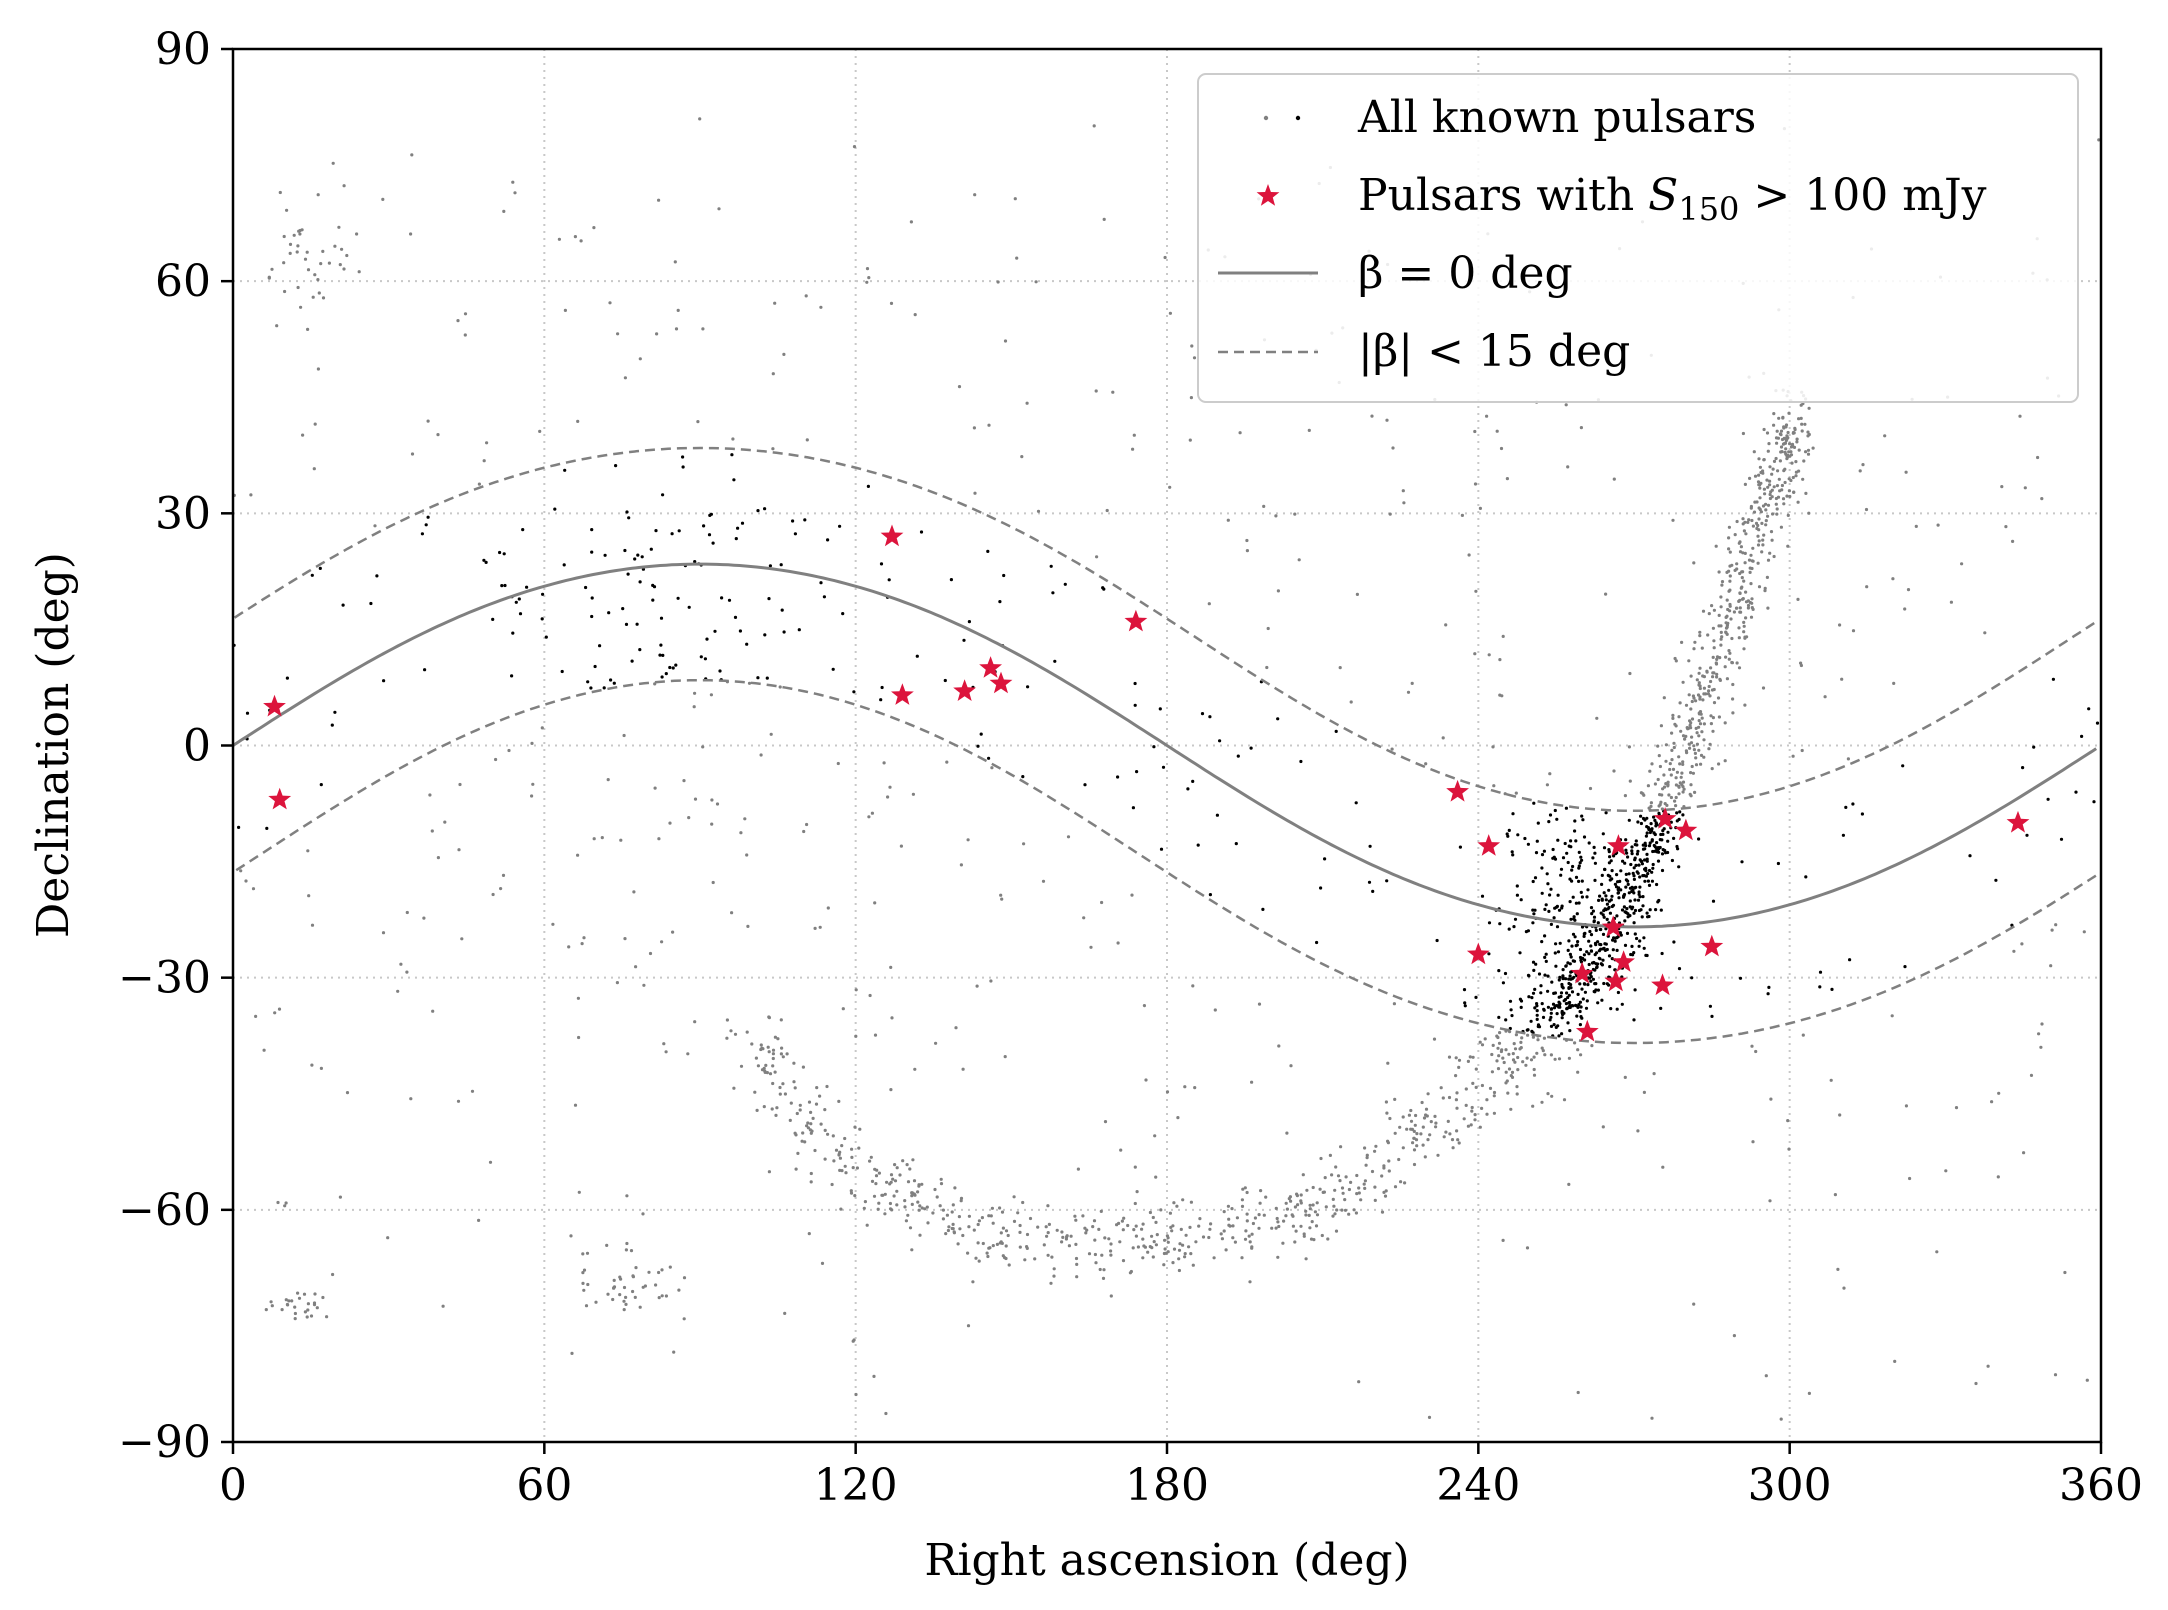 The height and width of the screenshot is (1610, 2168). Describe the element at coordinates (1478, 953) in the screenshot. I see `bright-pulsar-star` at that location.